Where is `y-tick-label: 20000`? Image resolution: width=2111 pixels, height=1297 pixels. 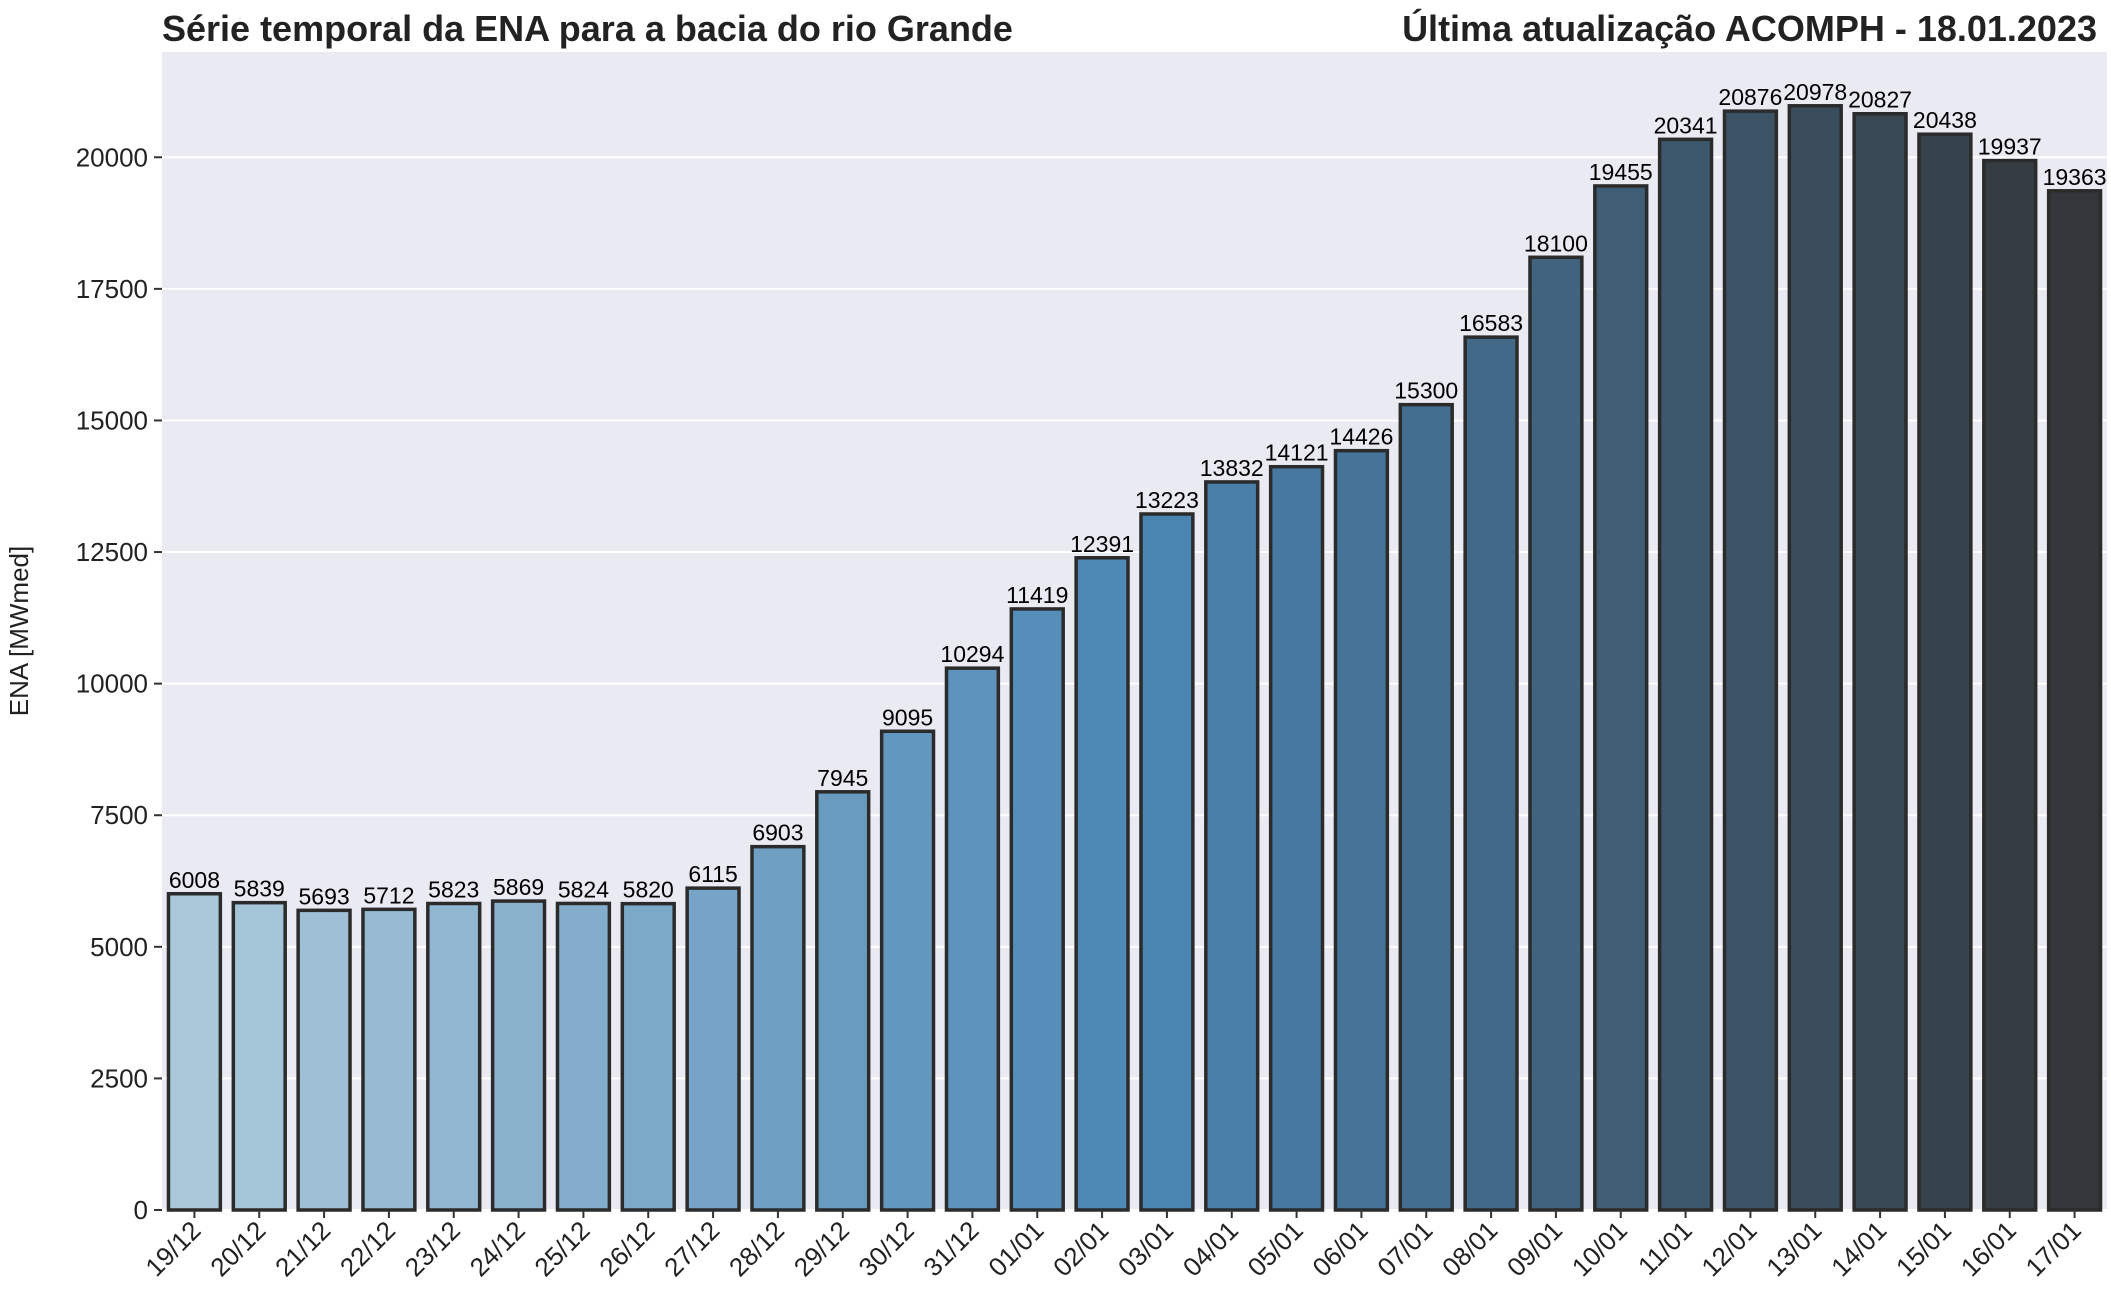 y-tick-label: 20000 is located at coordinates (112, 157).